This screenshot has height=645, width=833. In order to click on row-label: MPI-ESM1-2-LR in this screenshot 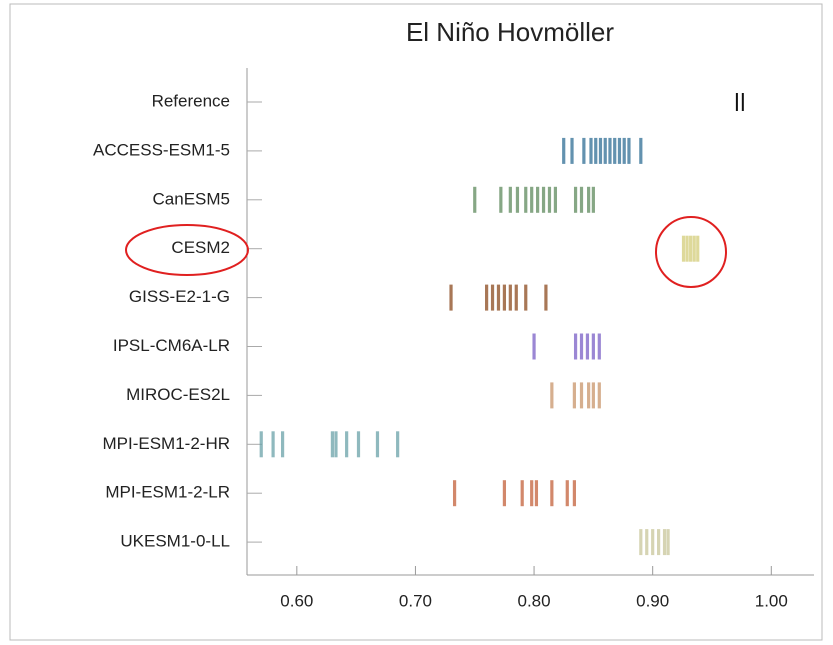, I will do `click(167, 492)`.